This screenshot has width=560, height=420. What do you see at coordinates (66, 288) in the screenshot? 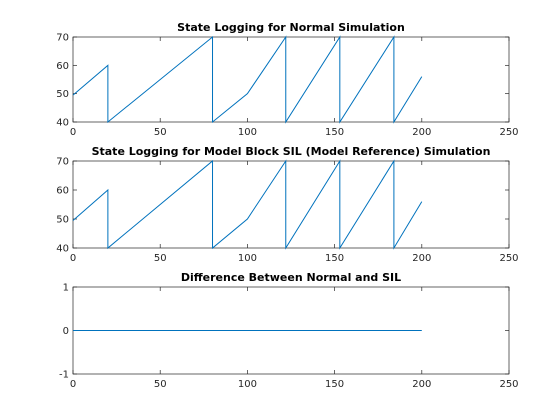
I see `y-tick-label: 1` at bounding box center [66, 288].